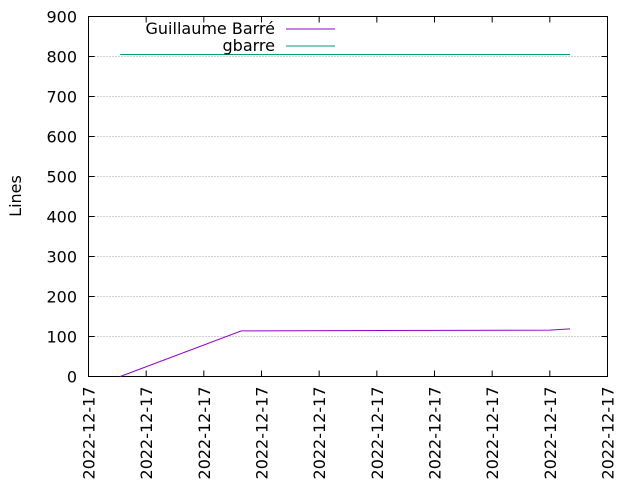  I want to click on legend-label-0: Guillaume Barré, so click(210, 28).